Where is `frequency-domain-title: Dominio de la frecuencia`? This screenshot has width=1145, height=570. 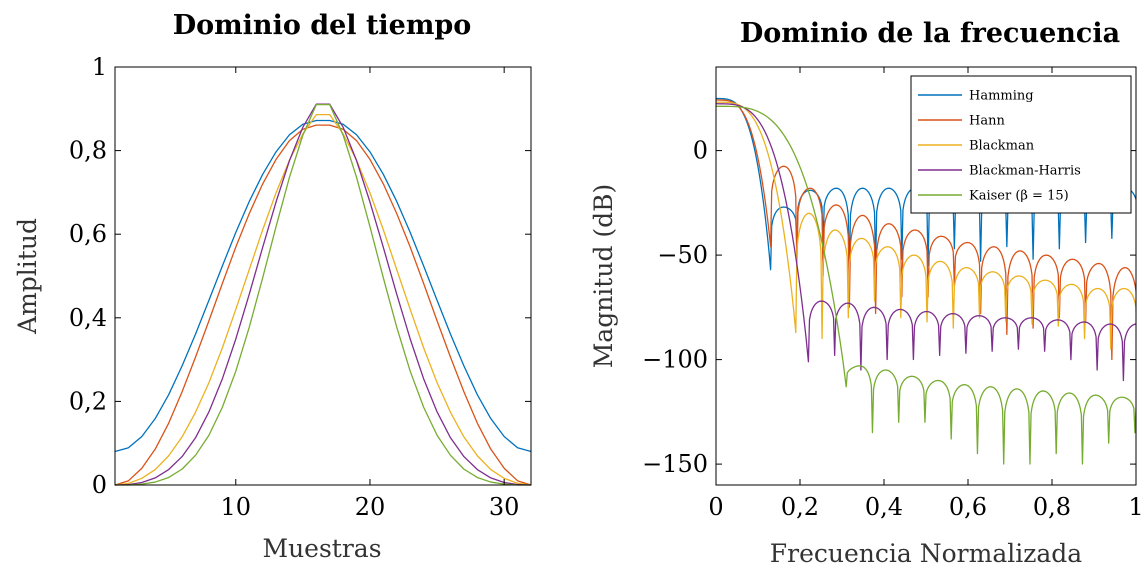 frequency-domain-title: Dominio de la frecuencia is located at coordinates (930, 33).